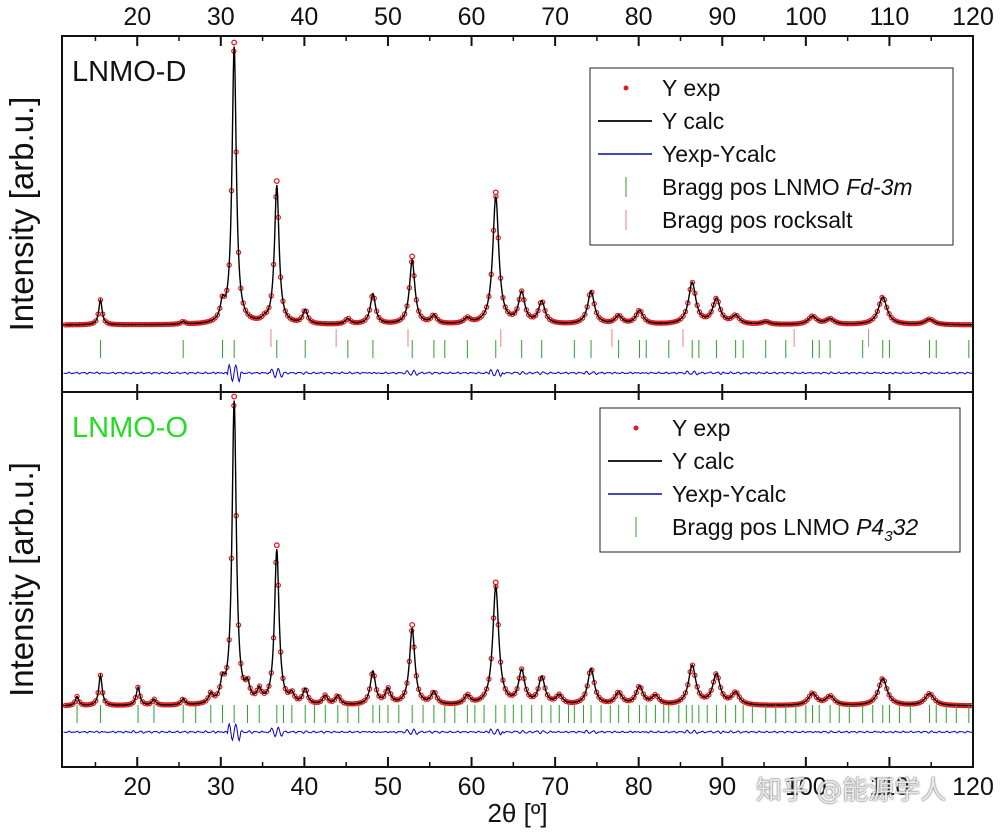  I want to click on x-tick-label-bottom: 120, so click(973, 787).